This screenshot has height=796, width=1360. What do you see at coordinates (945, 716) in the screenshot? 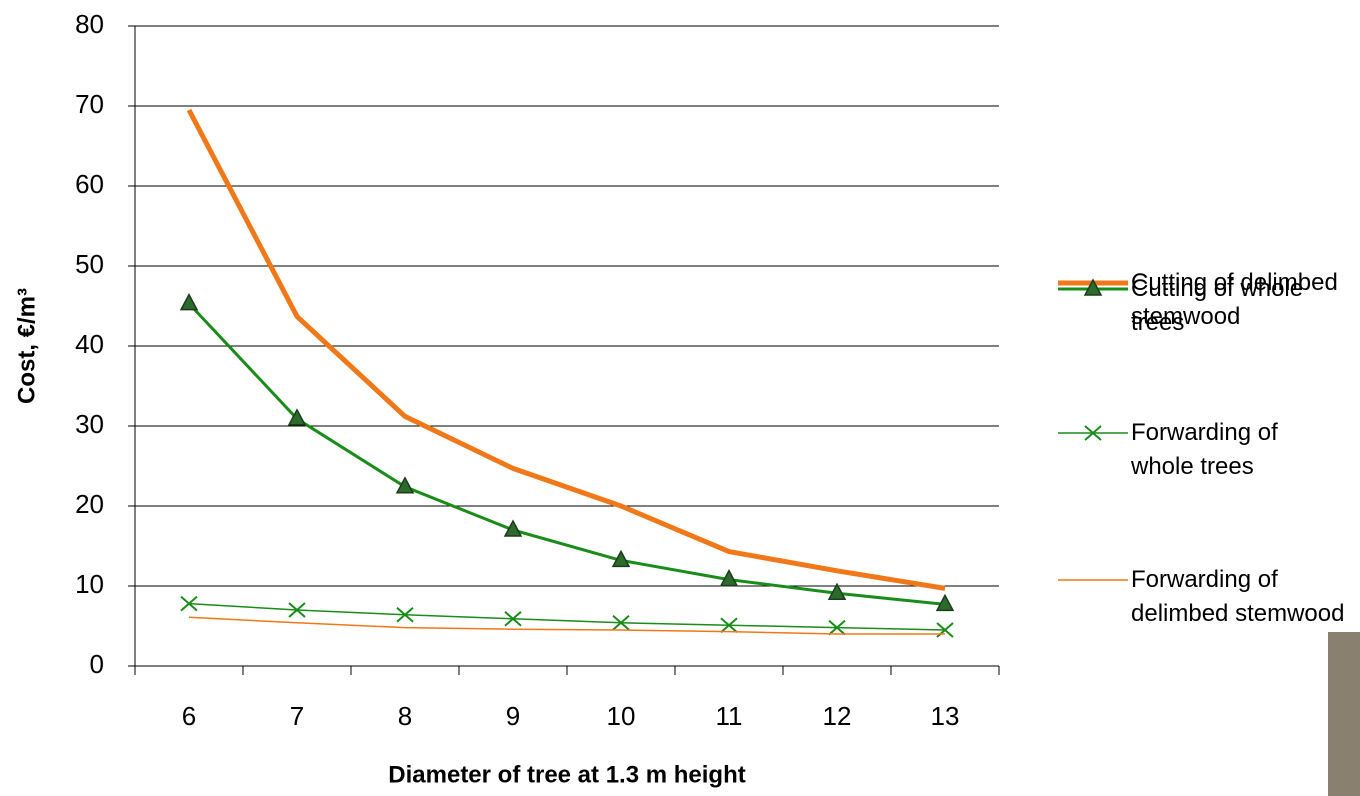
I see `x-tick-label: 13` at bounding box center [945, 716].